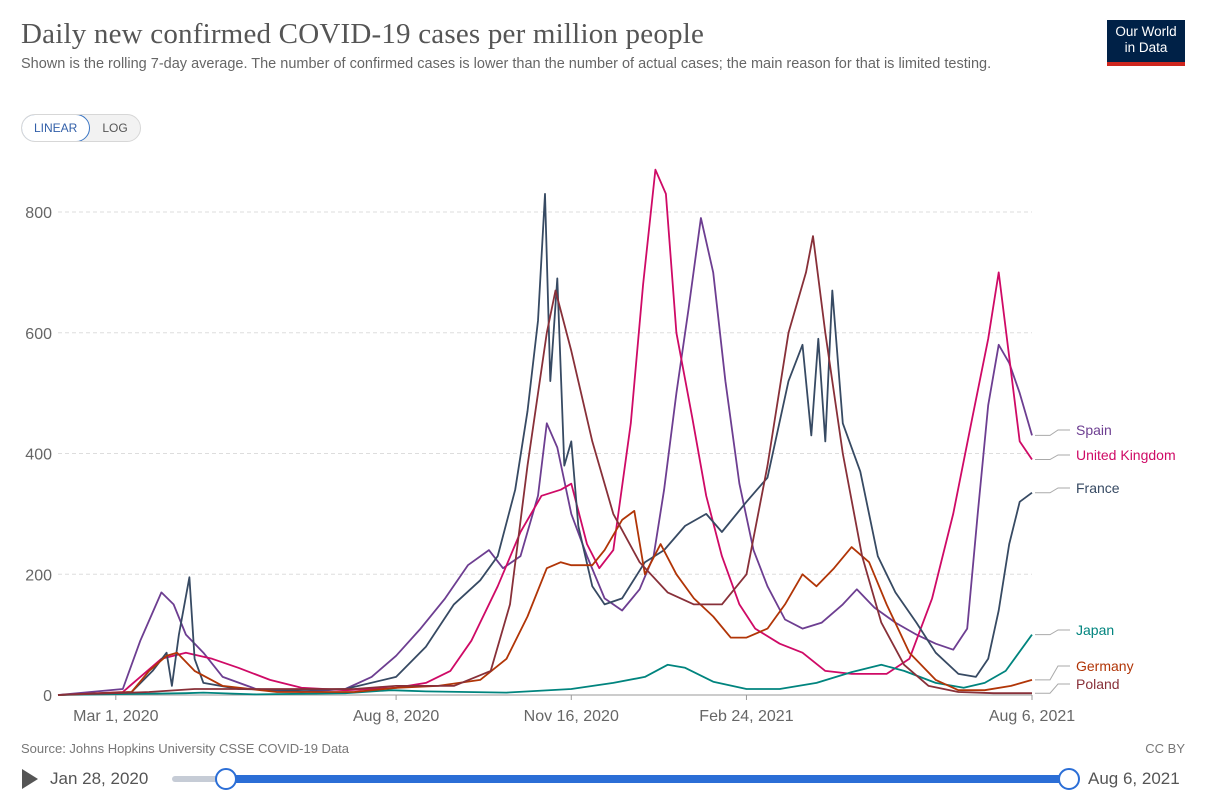  What do you see at coordinates (1146, 31) in the screenshot?
I see `logo-line-1: Our World` at bounding box center [1146, 31].